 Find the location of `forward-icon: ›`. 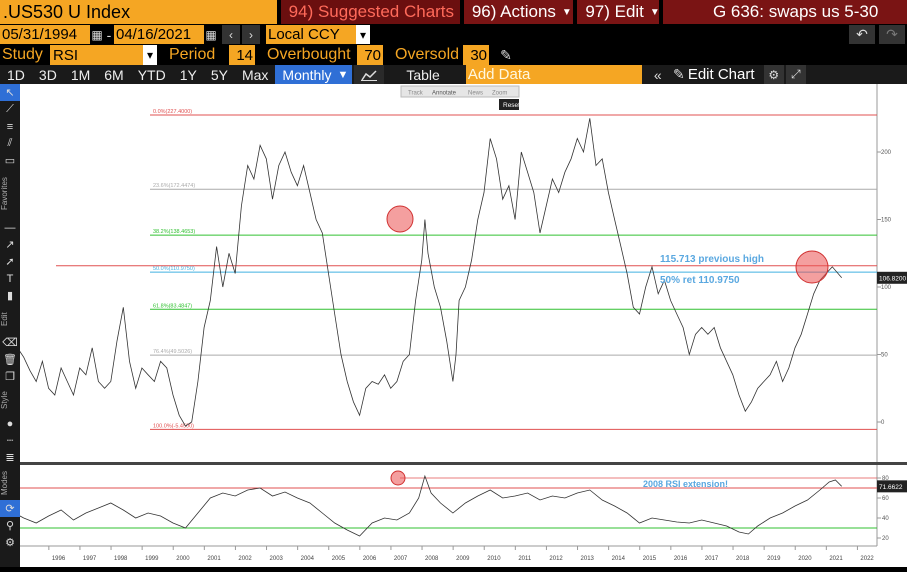

forward-icon: › is located at coordinates (251, 34).